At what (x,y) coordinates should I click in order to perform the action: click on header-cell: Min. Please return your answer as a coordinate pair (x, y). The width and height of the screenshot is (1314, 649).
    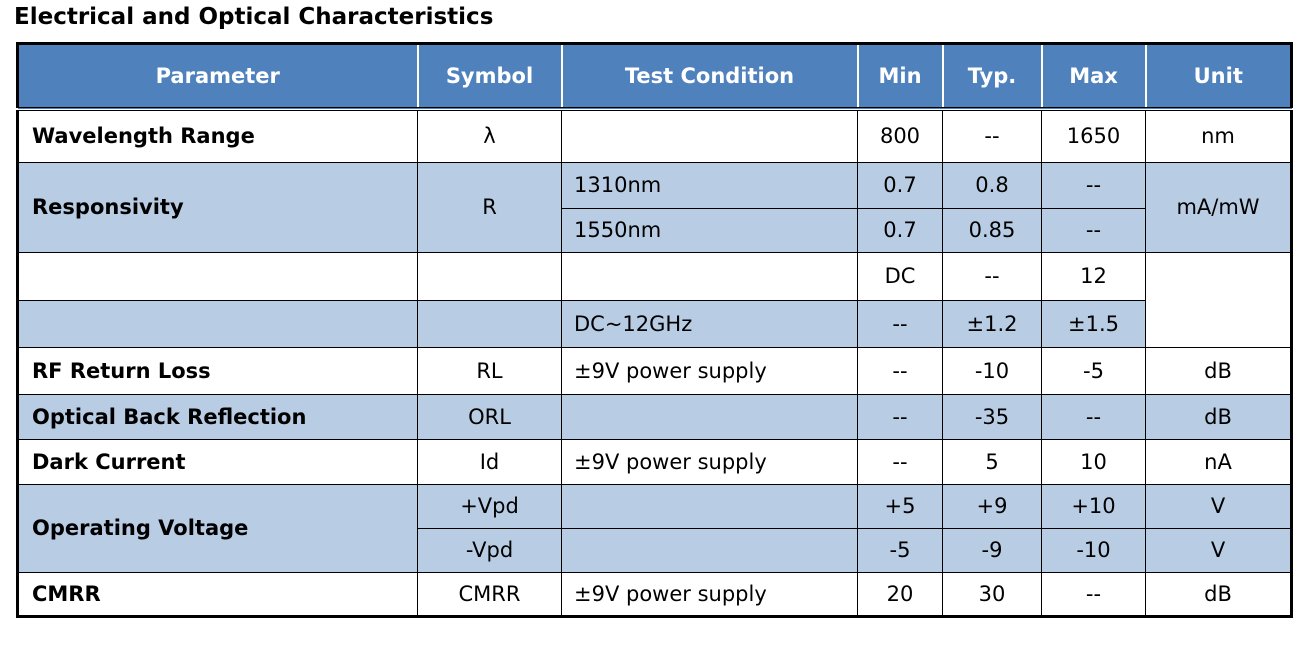
    Looking at the image, I should click on (899, 77).